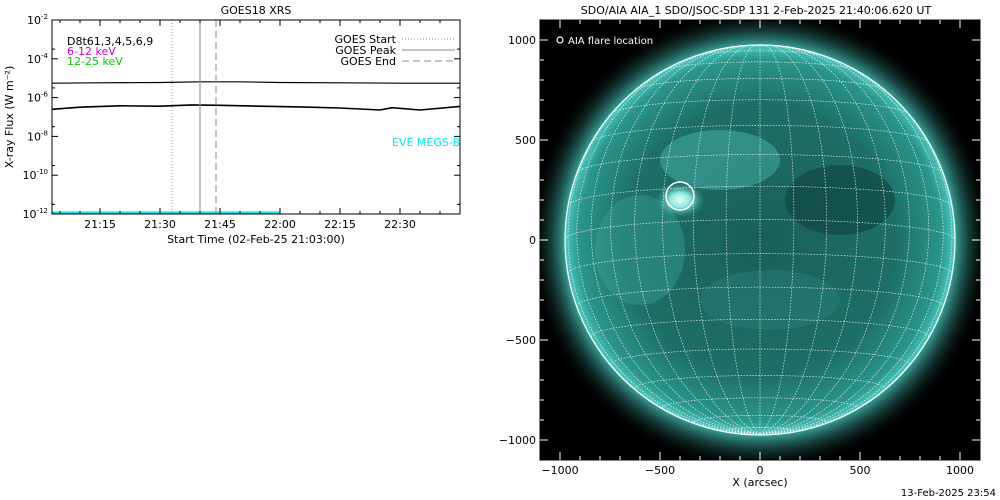  I want to click on goes-y-tick-label: 10⁻⁴, so click(38, 59).